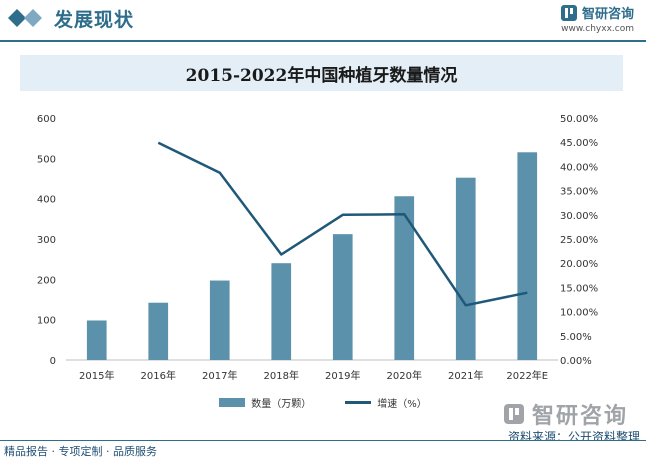  Describe the element at coordinates (579, 192) in the screenshot. I see `y-tick-label-right: 35.00%` at that location.